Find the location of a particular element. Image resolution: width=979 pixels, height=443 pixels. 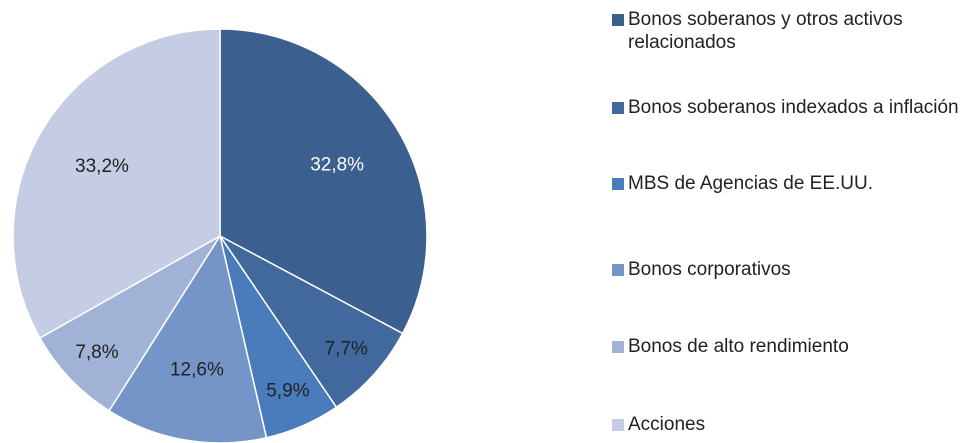

legend-label: Acciones is located at coordinates (667, 424).